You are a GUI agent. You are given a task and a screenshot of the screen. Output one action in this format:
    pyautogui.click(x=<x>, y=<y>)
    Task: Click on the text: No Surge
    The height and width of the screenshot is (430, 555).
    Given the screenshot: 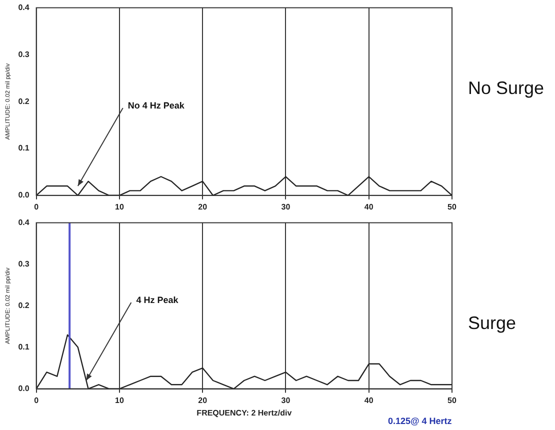 What is the action you would take?
    pyautogui.click(x=506, y=88)
    